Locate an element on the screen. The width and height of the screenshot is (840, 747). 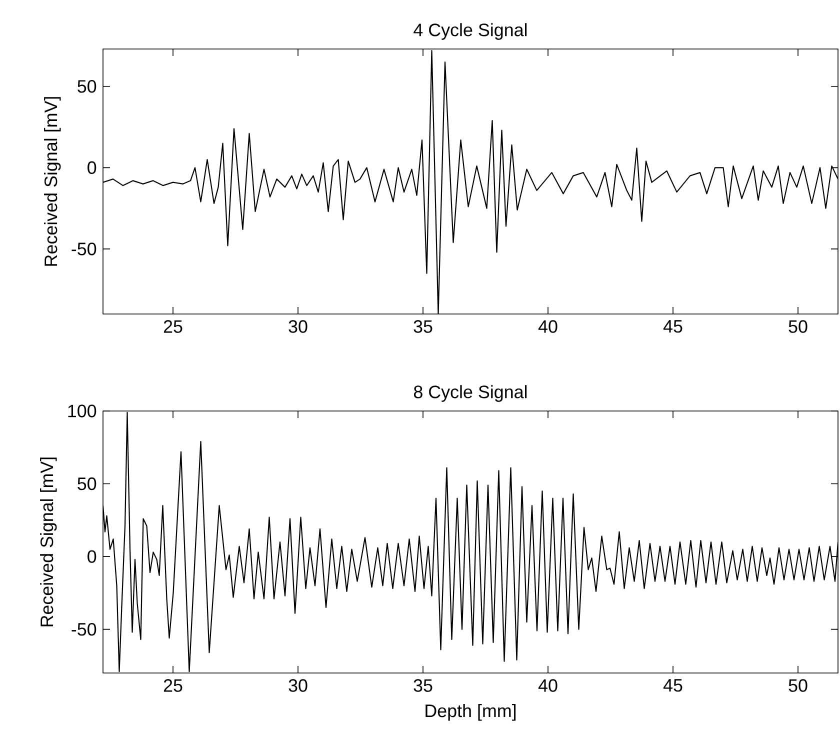
y-tick-label: 100 is located at coordinates (82, 411).